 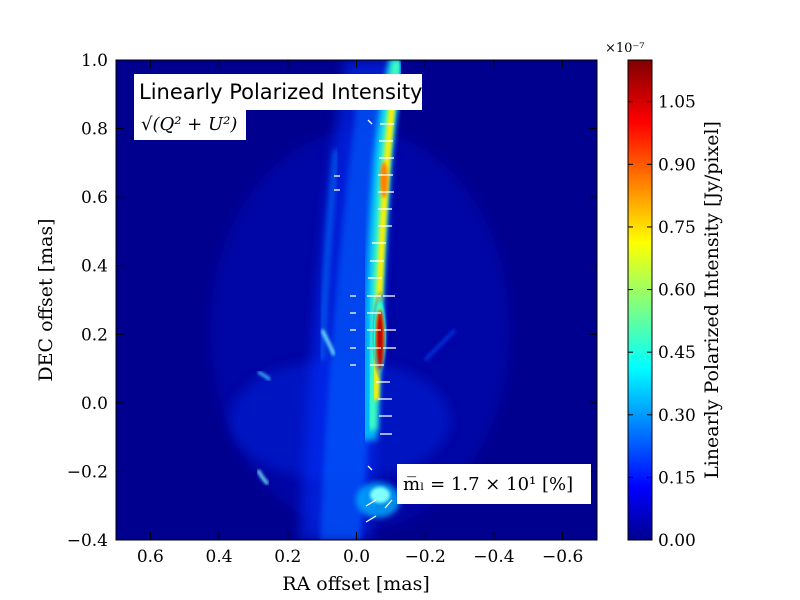 I want to click on colorbar-gradient, so click(x=640, y=300).